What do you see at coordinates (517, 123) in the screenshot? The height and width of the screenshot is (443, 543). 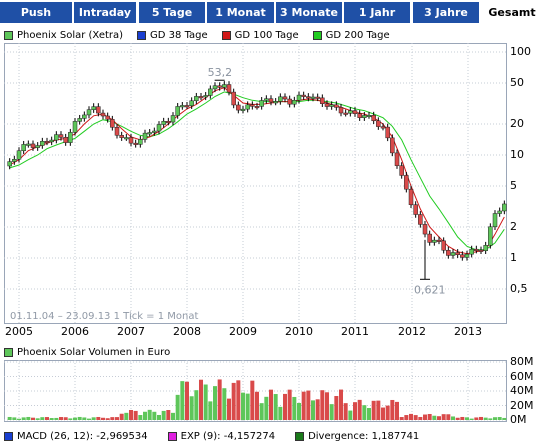 I see `price-y-tick: 20` at bounding box center [517, 123].